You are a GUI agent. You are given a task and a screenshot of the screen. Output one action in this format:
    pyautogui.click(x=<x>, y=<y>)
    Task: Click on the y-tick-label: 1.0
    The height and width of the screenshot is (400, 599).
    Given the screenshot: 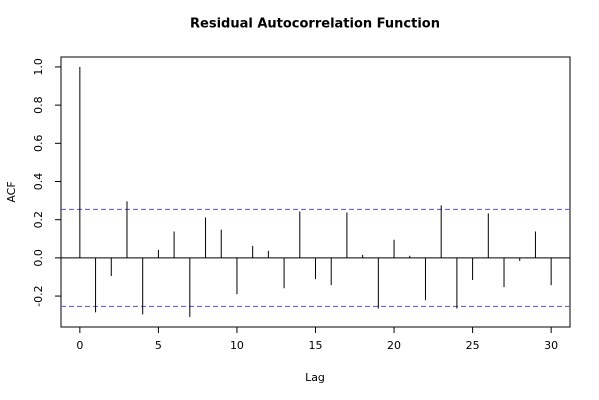 What is the action you would take?
    pyautogui.click(x=38, y=67)
    